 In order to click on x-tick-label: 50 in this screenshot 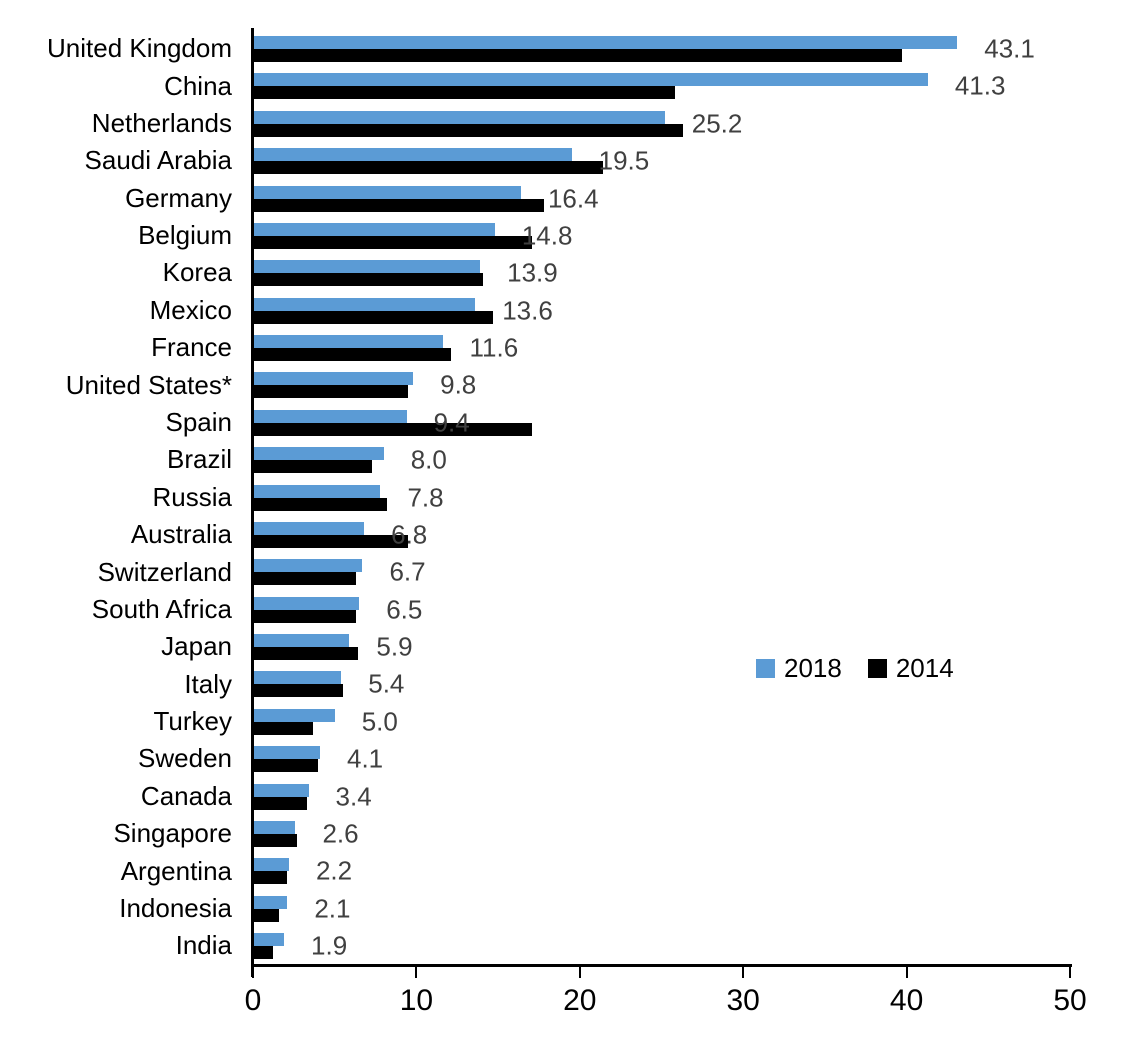, I will do `click(1070, 1000)`.